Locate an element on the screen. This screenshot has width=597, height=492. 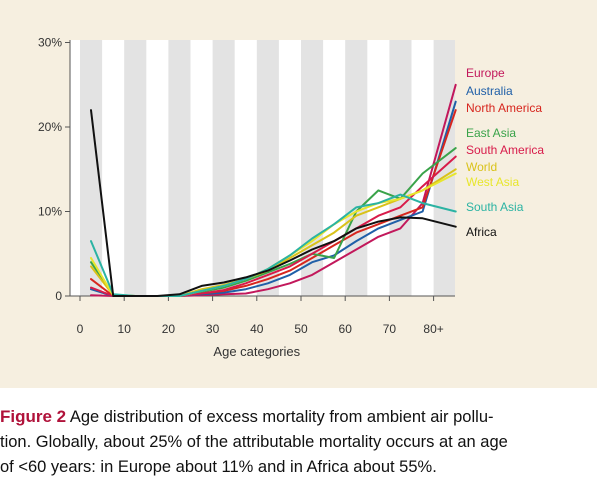
x-tick-label: 80+ is located at coordinates (433, 329).